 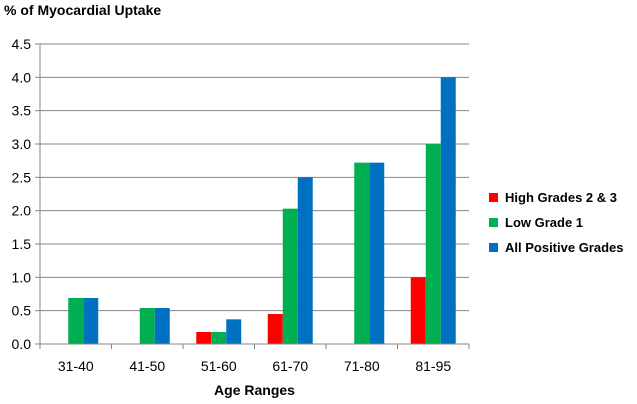 What do you see at coordinates (22, 177) in the screenshot?
I see `y-tick-label: 2.5` at bounding box center [22, 177].